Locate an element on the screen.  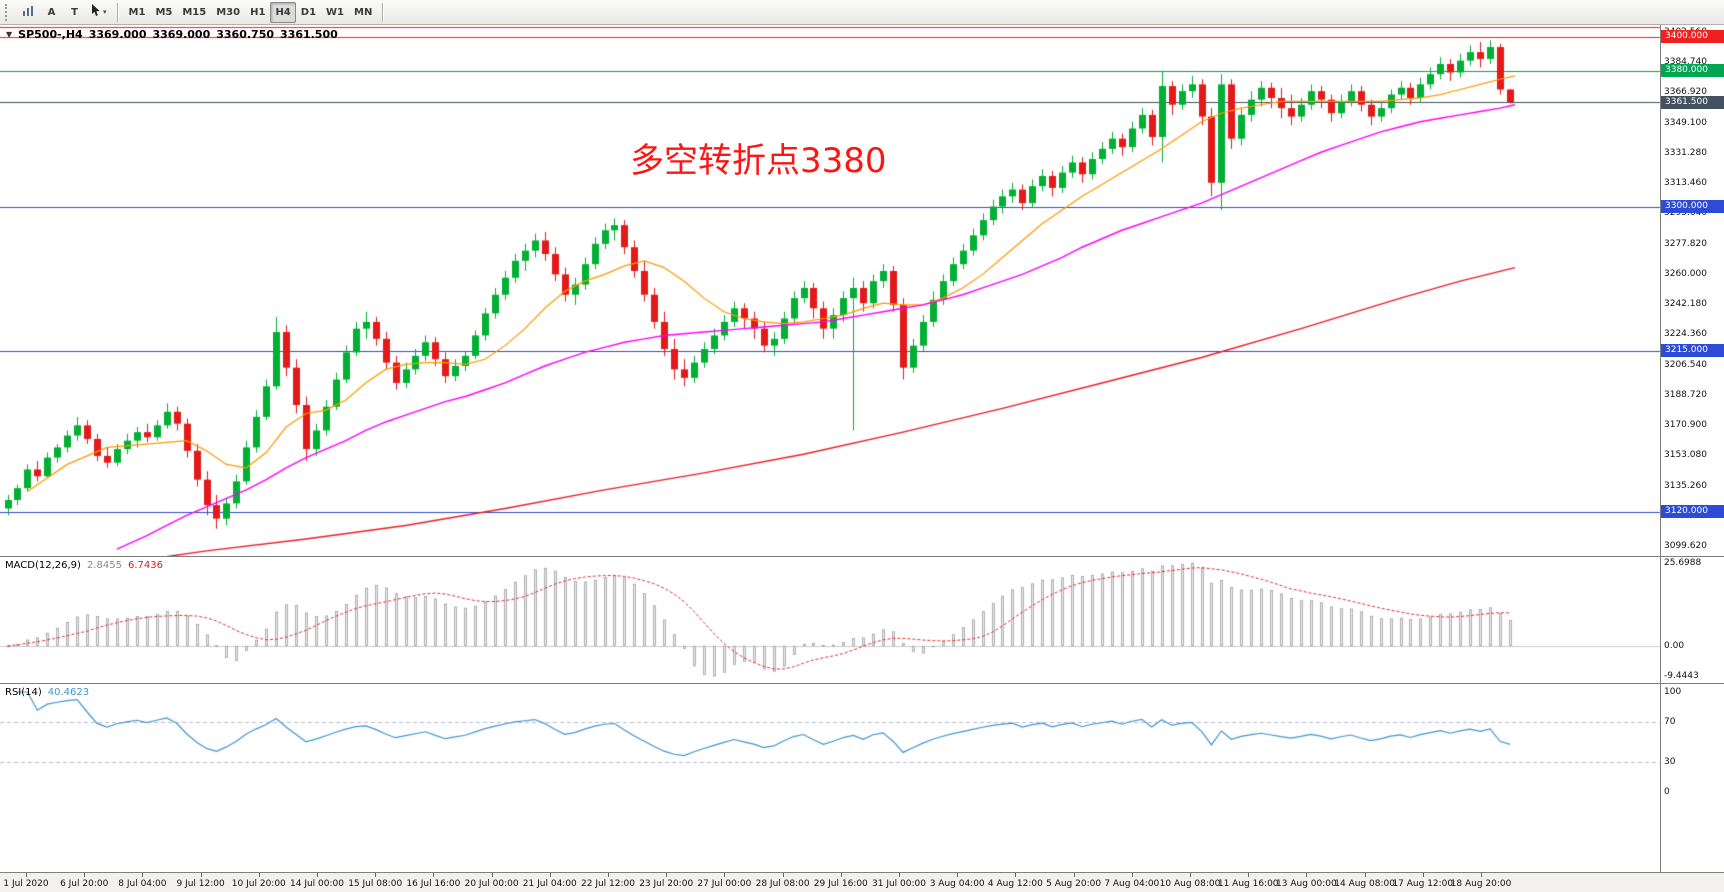
cursor-tool-button: ▾ is located at coordinates (99, 12).